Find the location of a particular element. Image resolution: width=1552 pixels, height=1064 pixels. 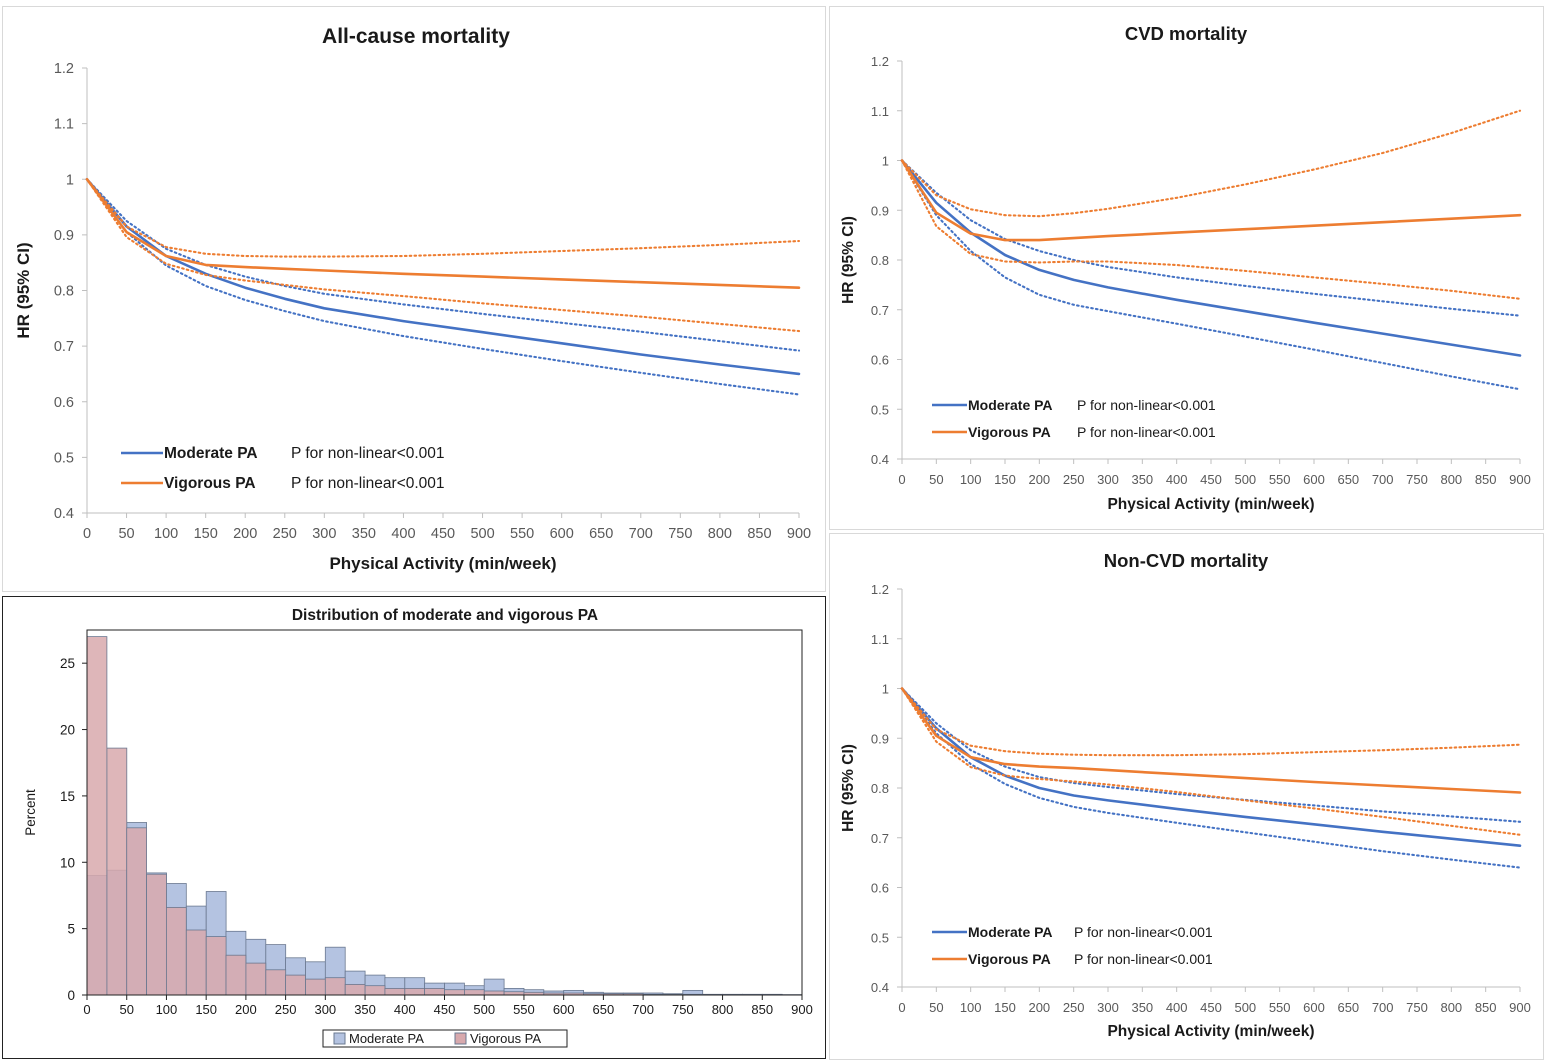

x-tick-label: 100 is located at coordinates (971, 479).